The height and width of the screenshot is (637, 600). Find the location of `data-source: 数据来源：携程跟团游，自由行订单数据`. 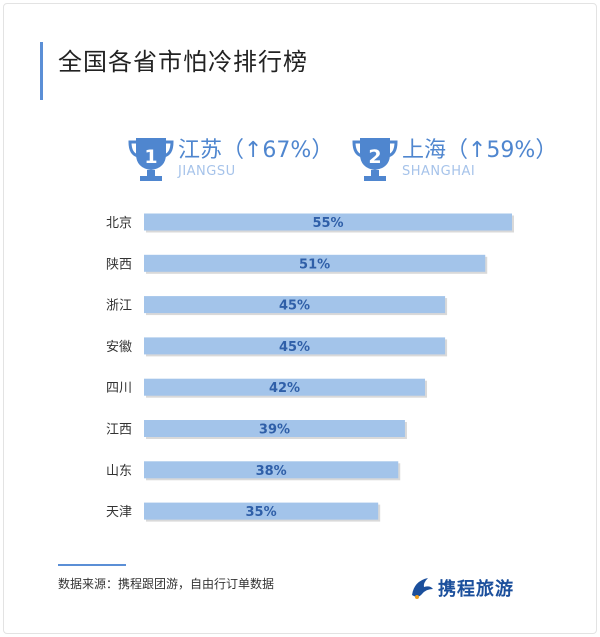

data-source: 数据来源：携程跟团游，自由行订单数据 is located at coordinates (166, 584).